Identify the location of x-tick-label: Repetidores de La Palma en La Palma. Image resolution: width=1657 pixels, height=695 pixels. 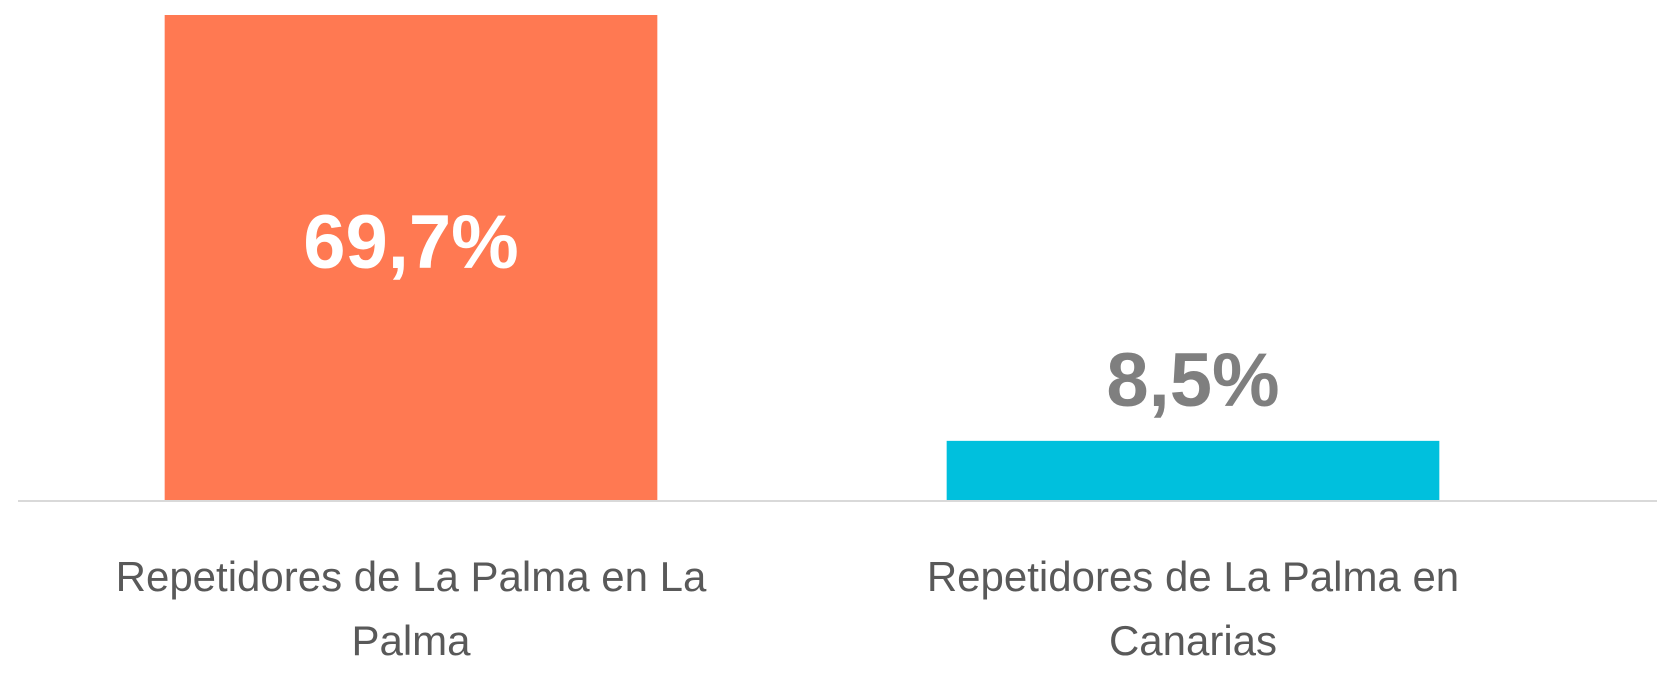
(411, 608).